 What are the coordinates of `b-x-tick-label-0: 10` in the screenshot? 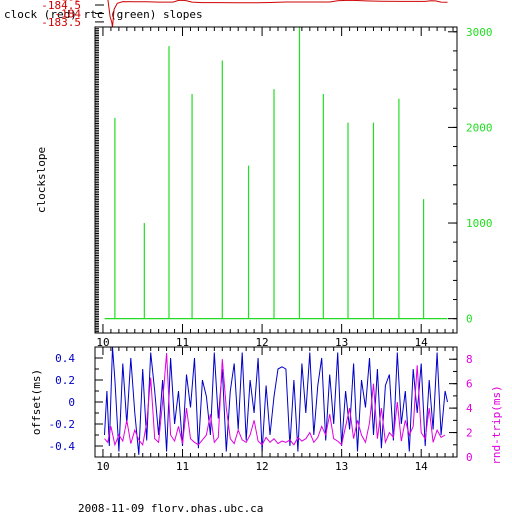 It's located at (102, 466).